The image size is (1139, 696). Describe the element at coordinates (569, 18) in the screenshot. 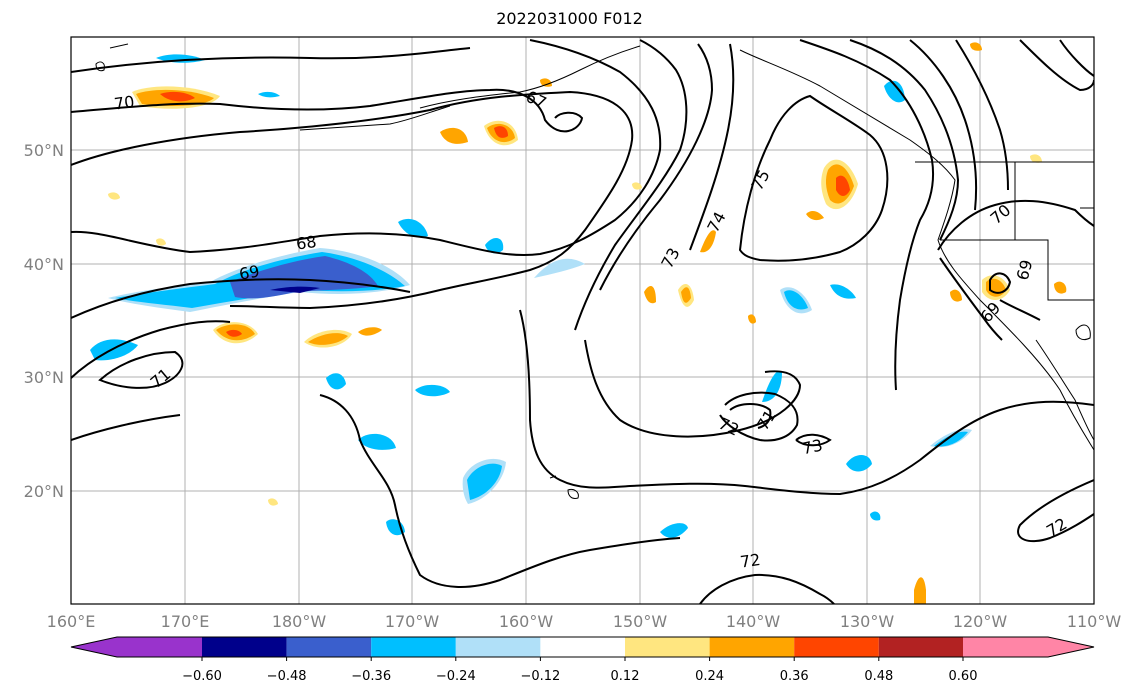

I see `map-title: 2022031000 F012` at that location.